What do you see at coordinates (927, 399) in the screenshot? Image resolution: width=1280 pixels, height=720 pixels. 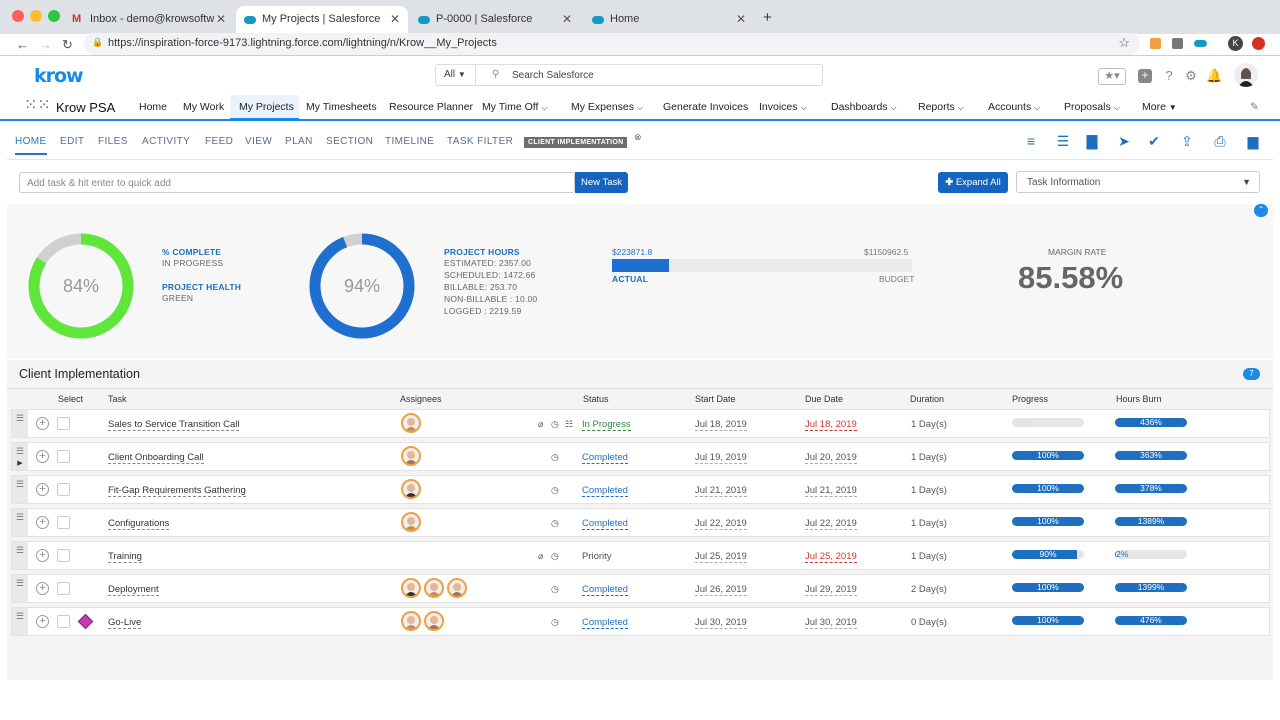 I see `col-header-duration: Duration` at bounding box center [927, 399].